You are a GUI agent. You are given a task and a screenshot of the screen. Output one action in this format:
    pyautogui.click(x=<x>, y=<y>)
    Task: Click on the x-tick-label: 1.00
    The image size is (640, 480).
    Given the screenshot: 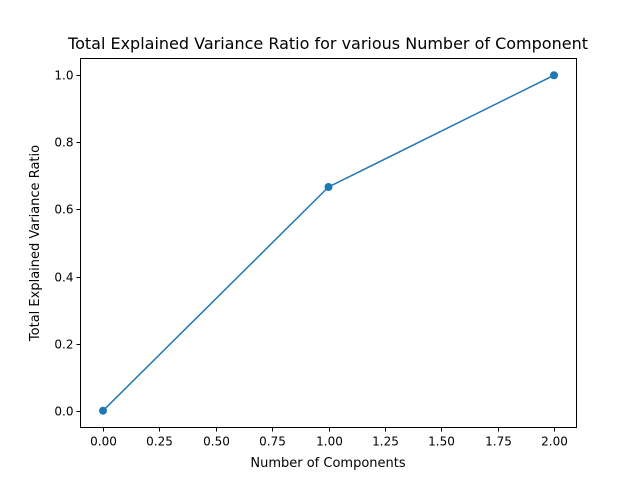 What is the action you would take?
    pyautogui.click(x=329, y=442)
    